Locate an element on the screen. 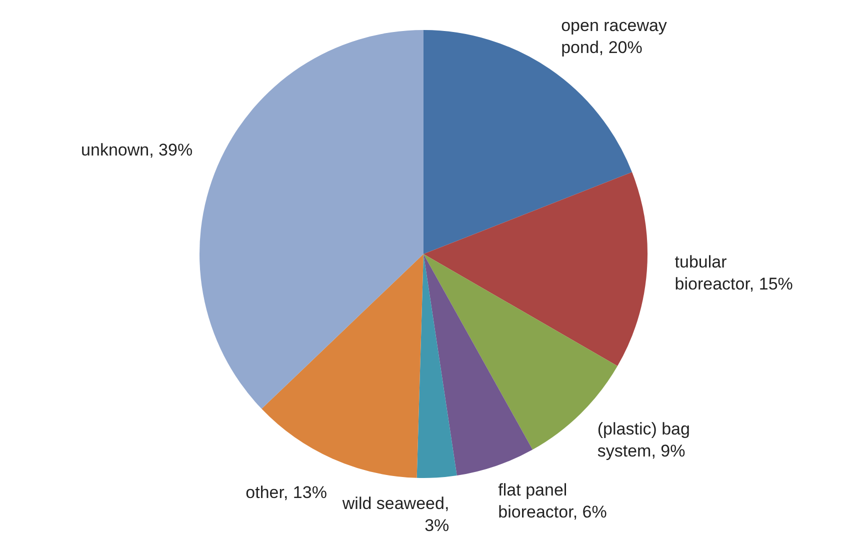  slice-label: open raceway pond, 20% is located at coordinates (614, 37).